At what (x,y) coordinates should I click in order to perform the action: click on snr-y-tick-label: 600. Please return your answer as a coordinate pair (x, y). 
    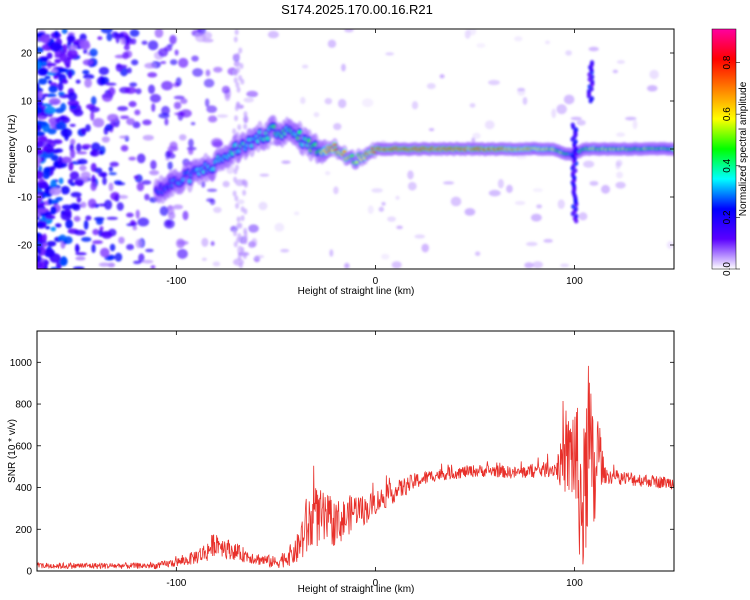
    Looking at the image, I should click on (23, 446).